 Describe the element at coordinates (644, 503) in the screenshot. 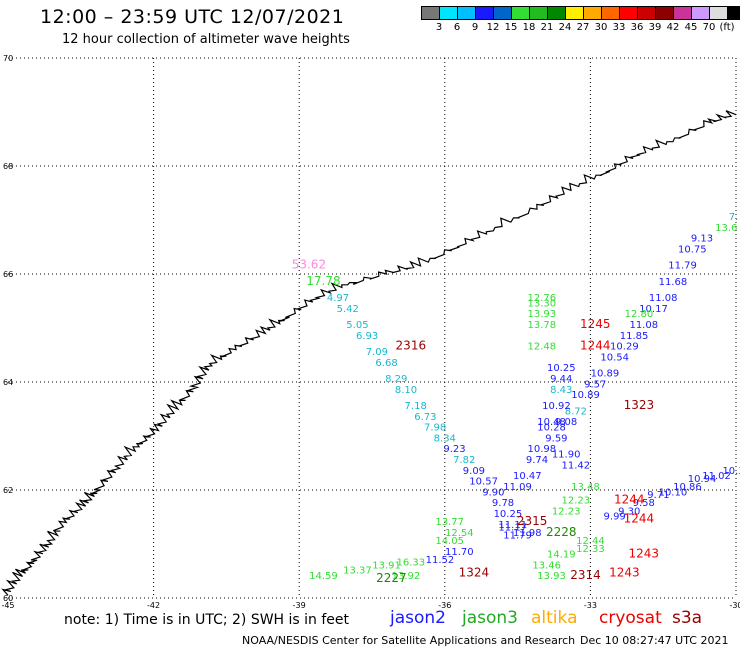

I see `wave-height-value: 9.58` at that location.